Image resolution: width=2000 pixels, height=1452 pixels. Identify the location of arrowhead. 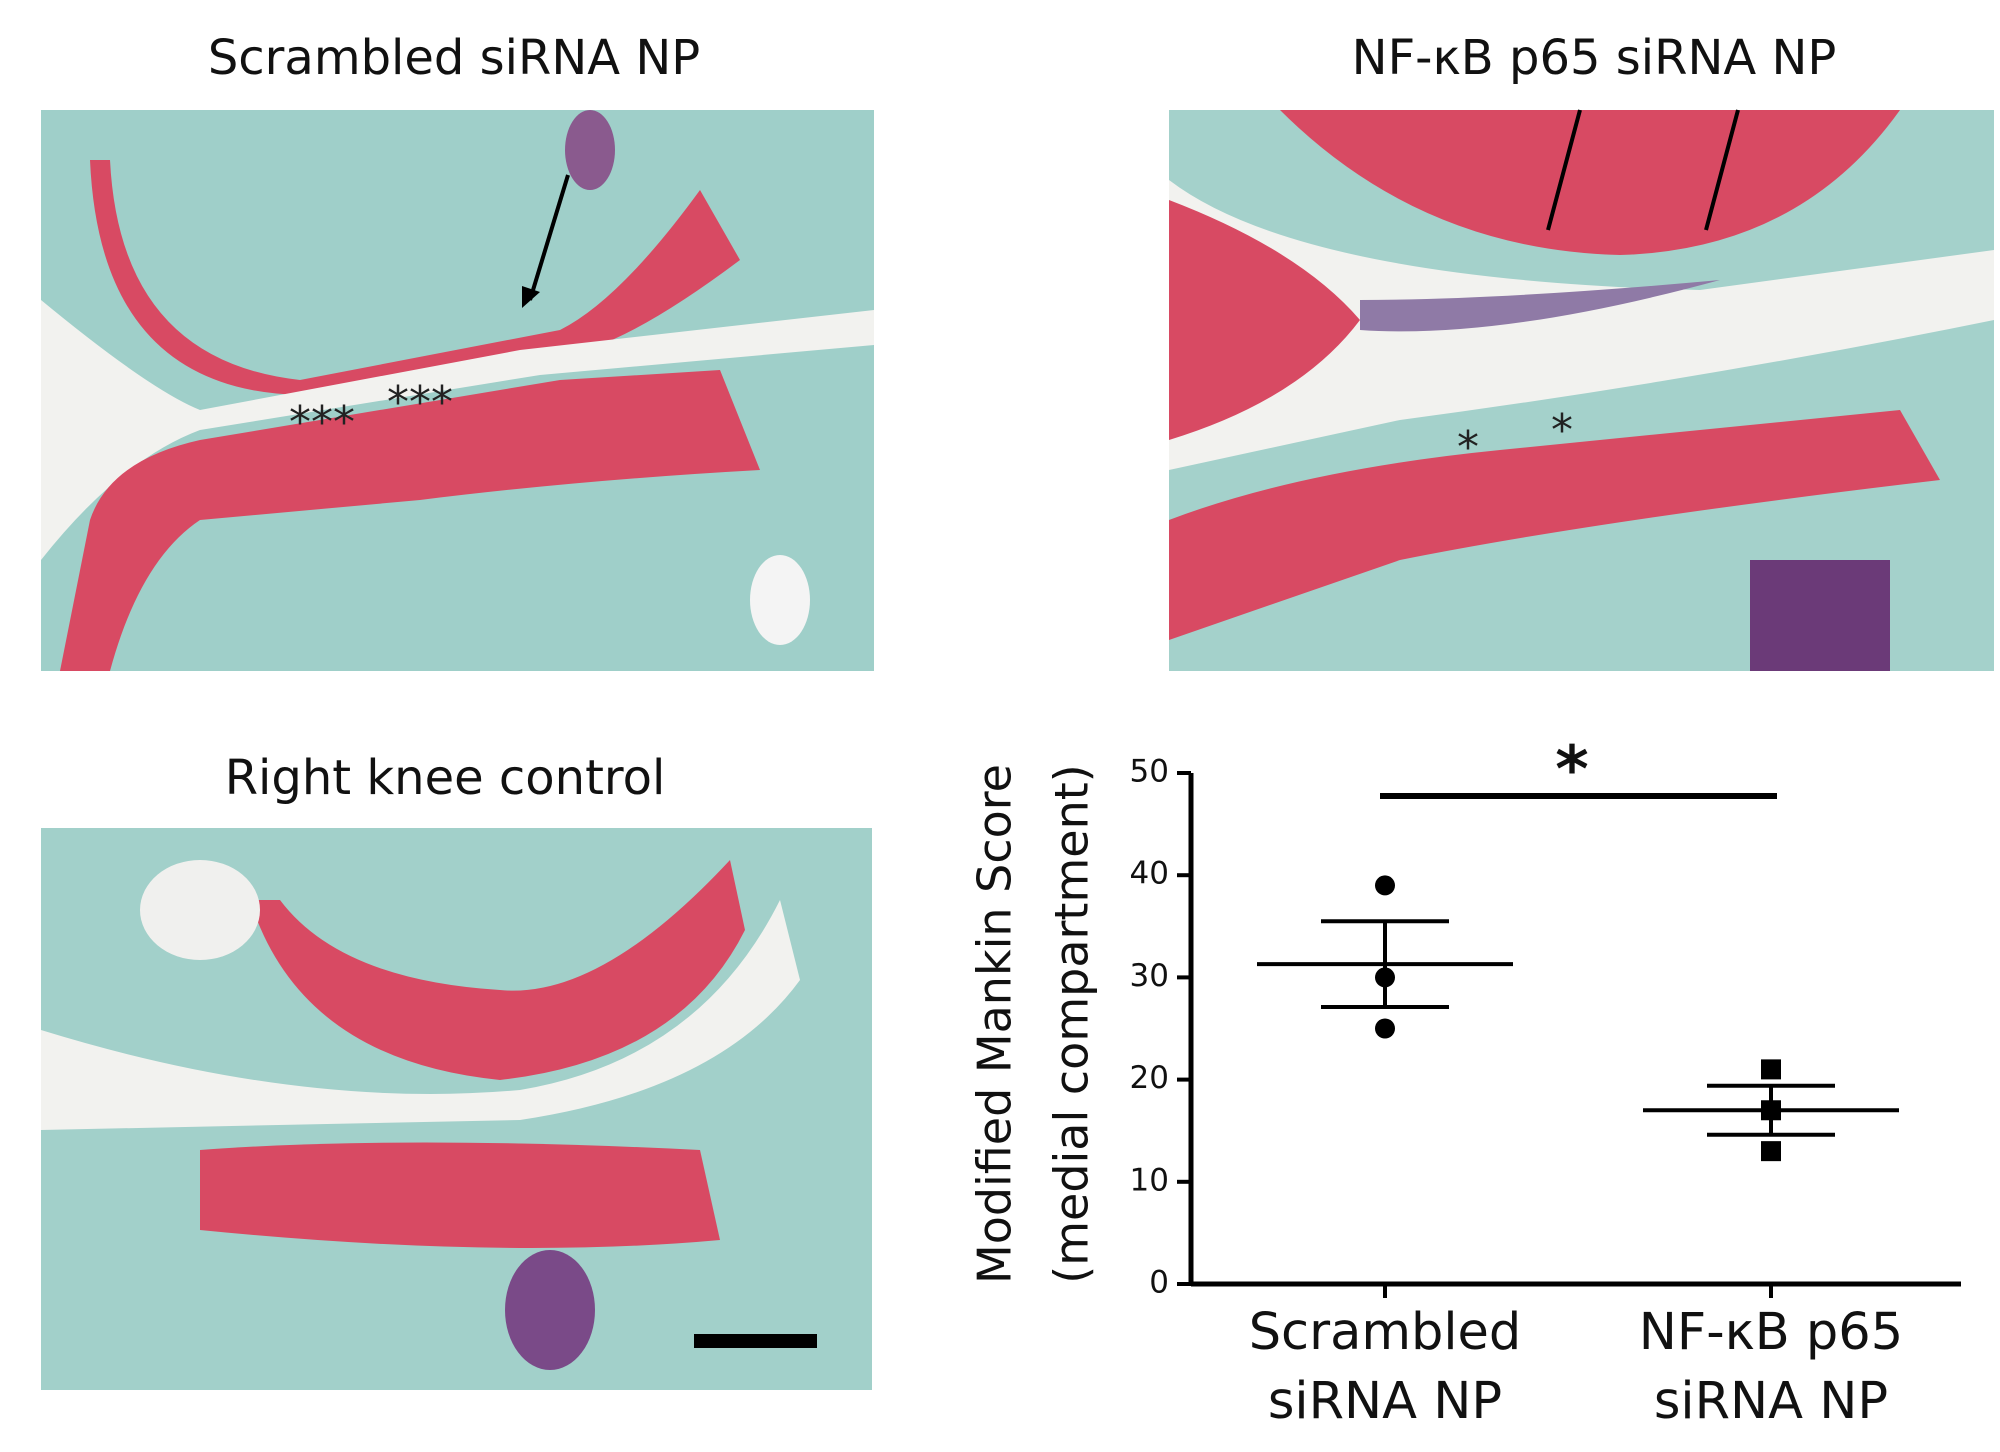
(531, 297).